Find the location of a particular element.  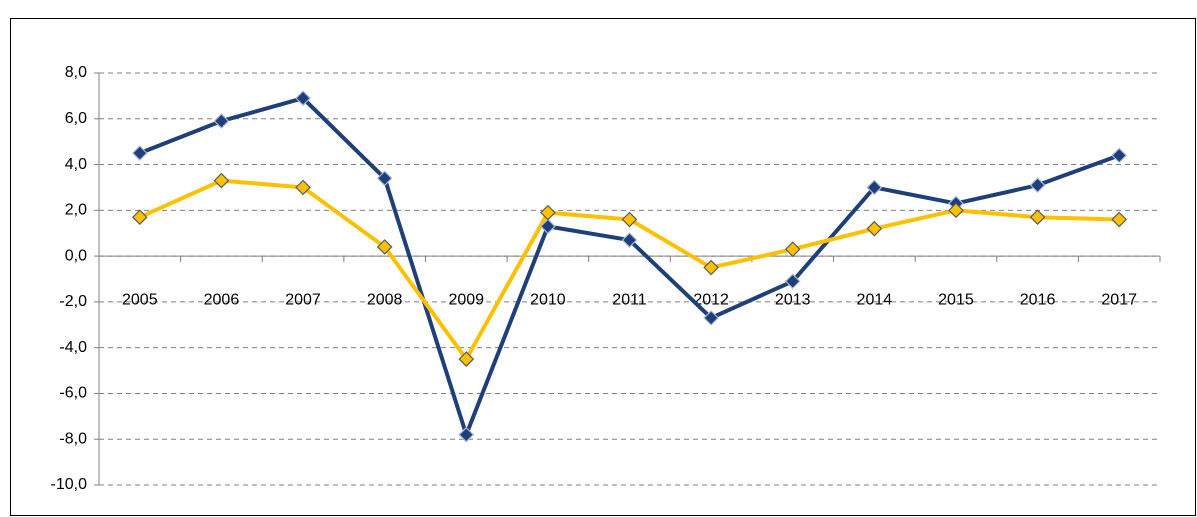

x-tick-label: 2006 is located at coordinates (222, 299).